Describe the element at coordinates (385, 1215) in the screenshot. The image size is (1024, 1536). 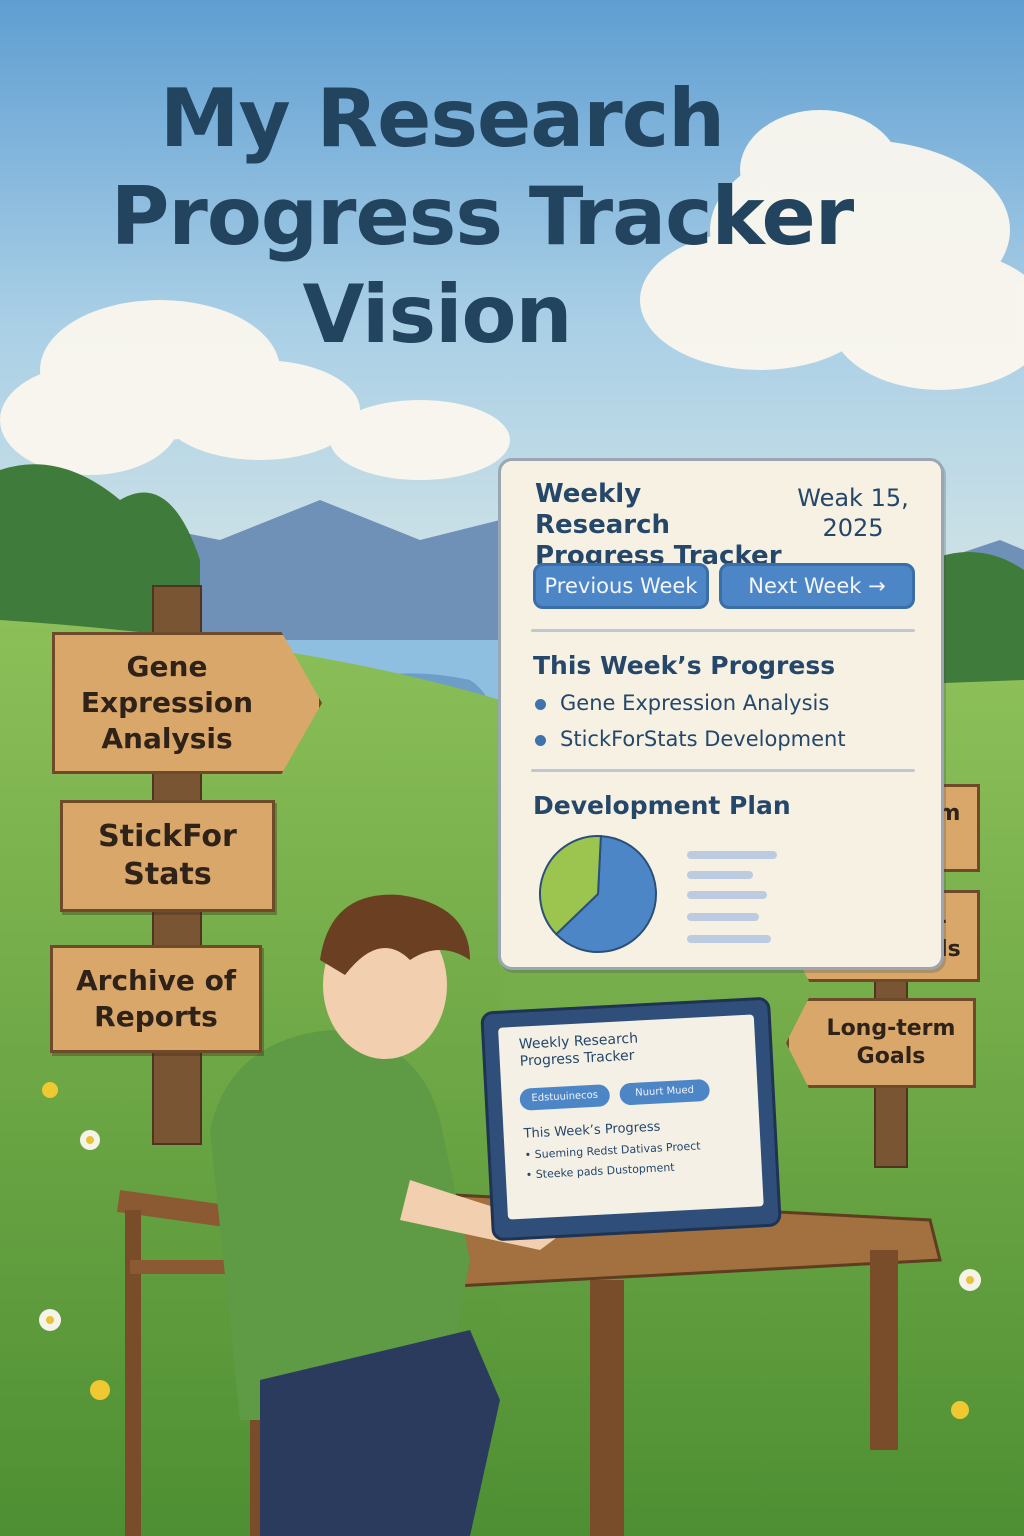
I see `person-figure` at that location.